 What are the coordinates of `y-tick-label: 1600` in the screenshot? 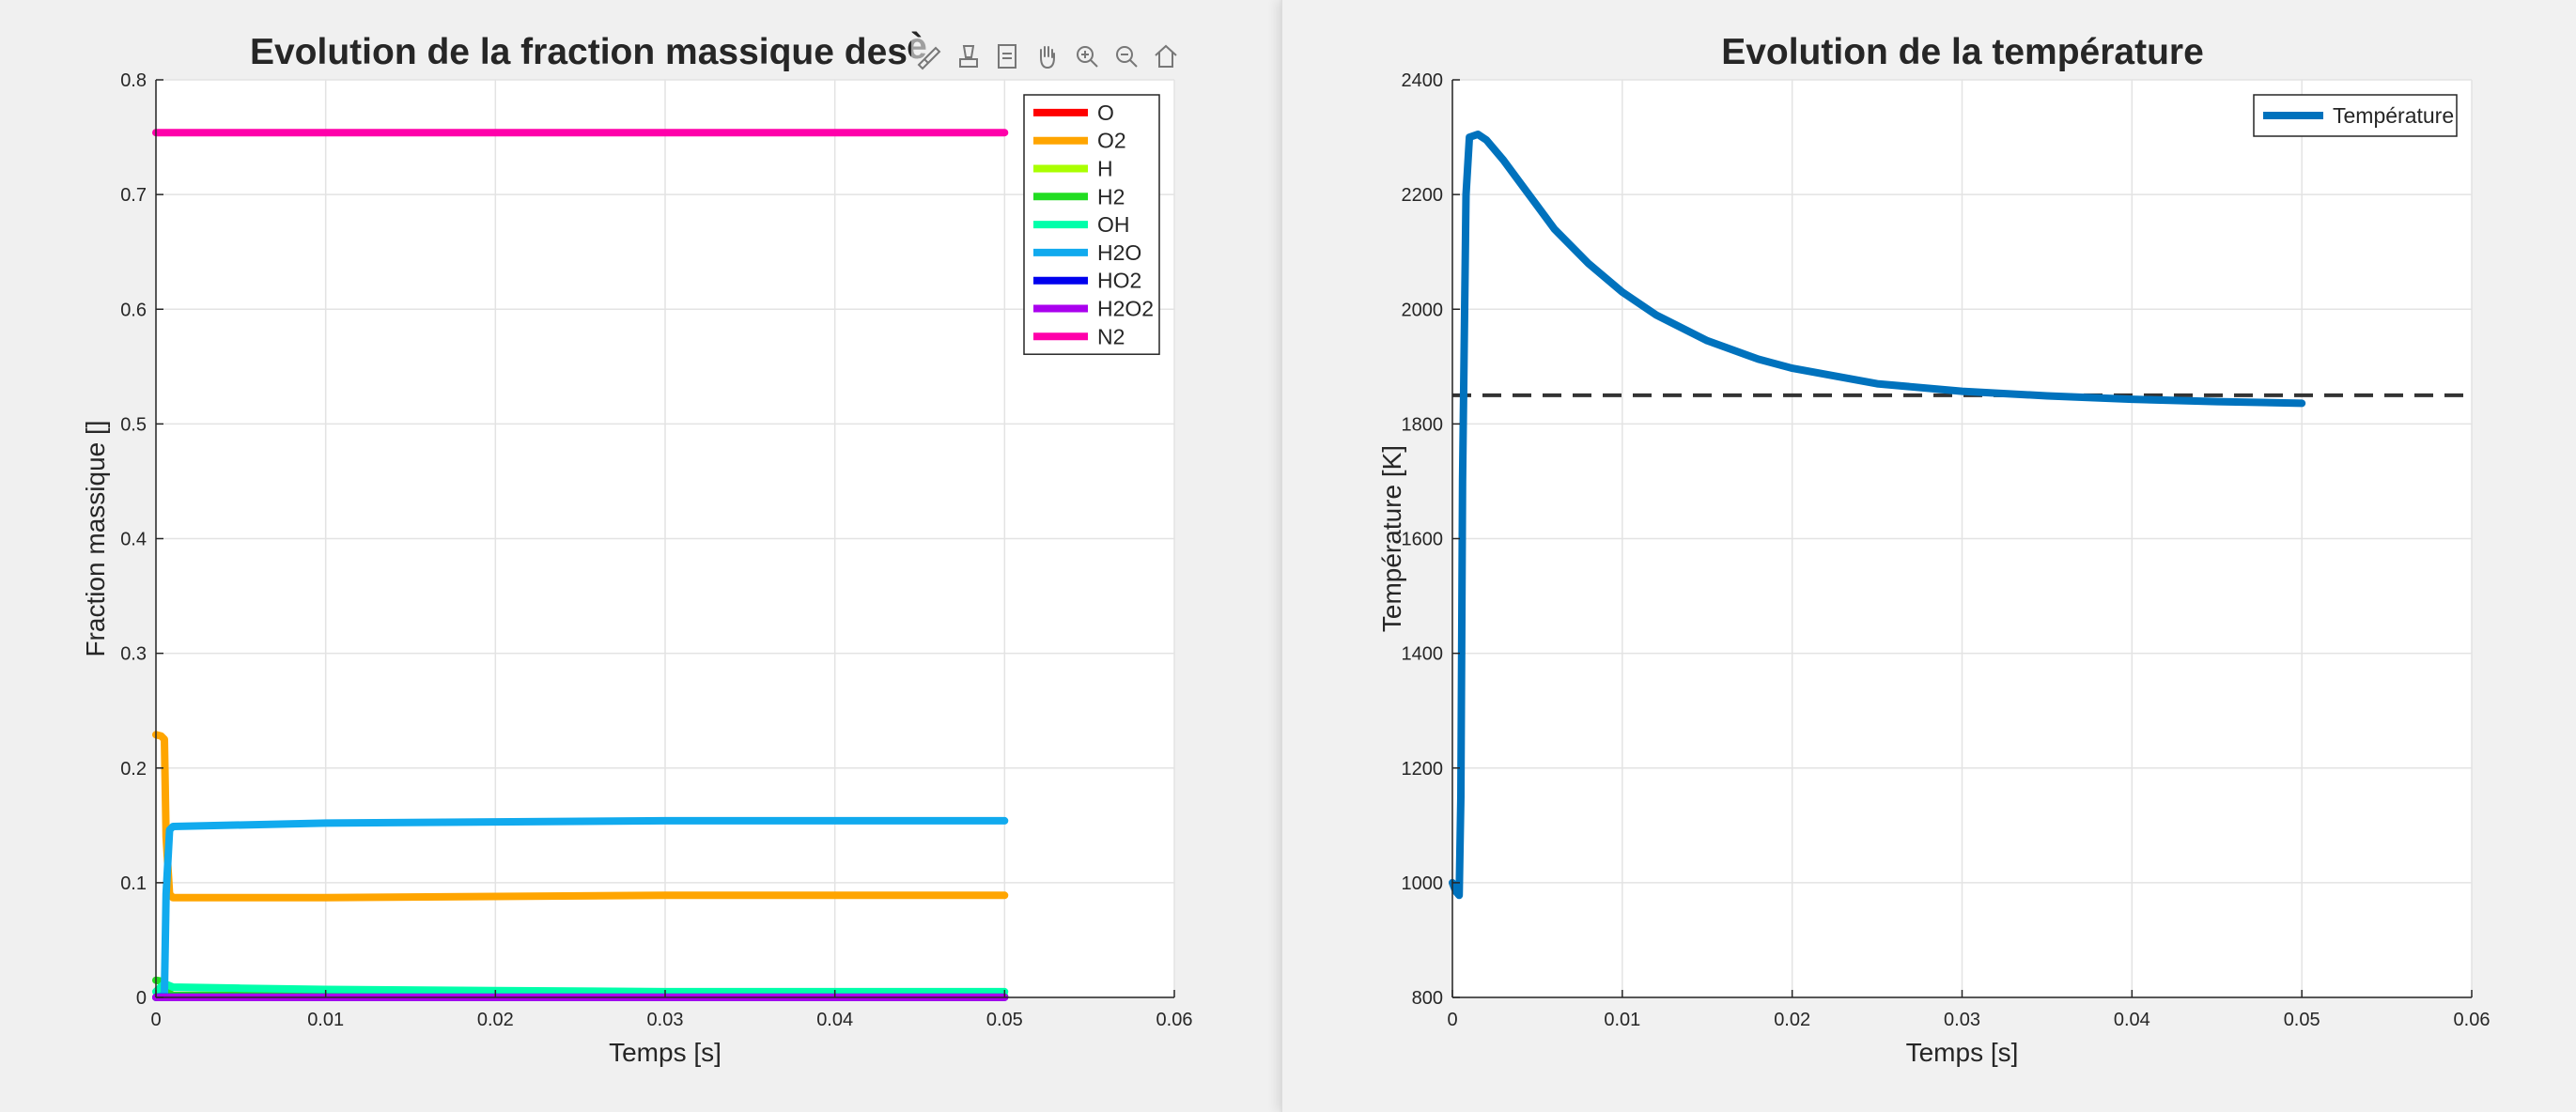 It's located at (1423, 540).